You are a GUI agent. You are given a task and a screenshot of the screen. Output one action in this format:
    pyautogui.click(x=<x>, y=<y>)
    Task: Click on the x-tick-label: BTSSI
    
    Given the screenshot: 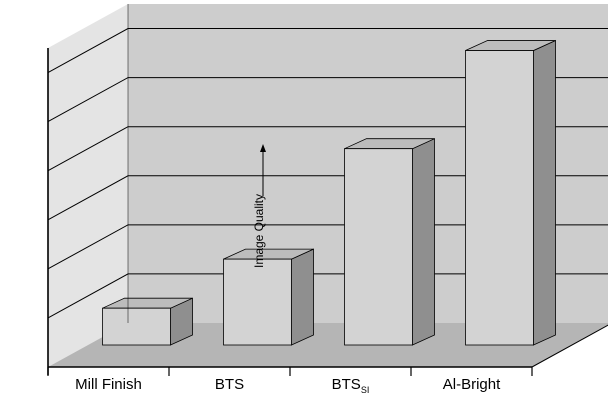 What is the action you would take?
    pyautogui.click(x=351, y=385)
    